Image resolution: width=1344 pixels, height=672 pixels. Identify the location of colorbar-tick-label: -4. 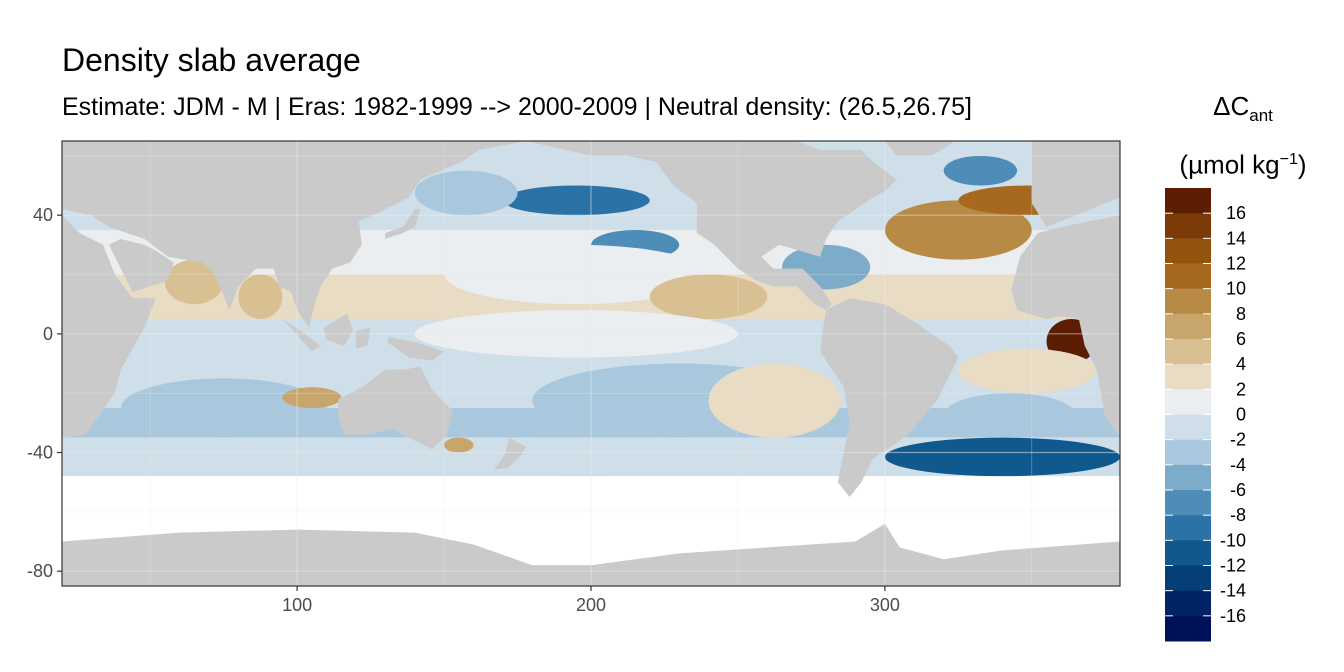
(1238, 465).